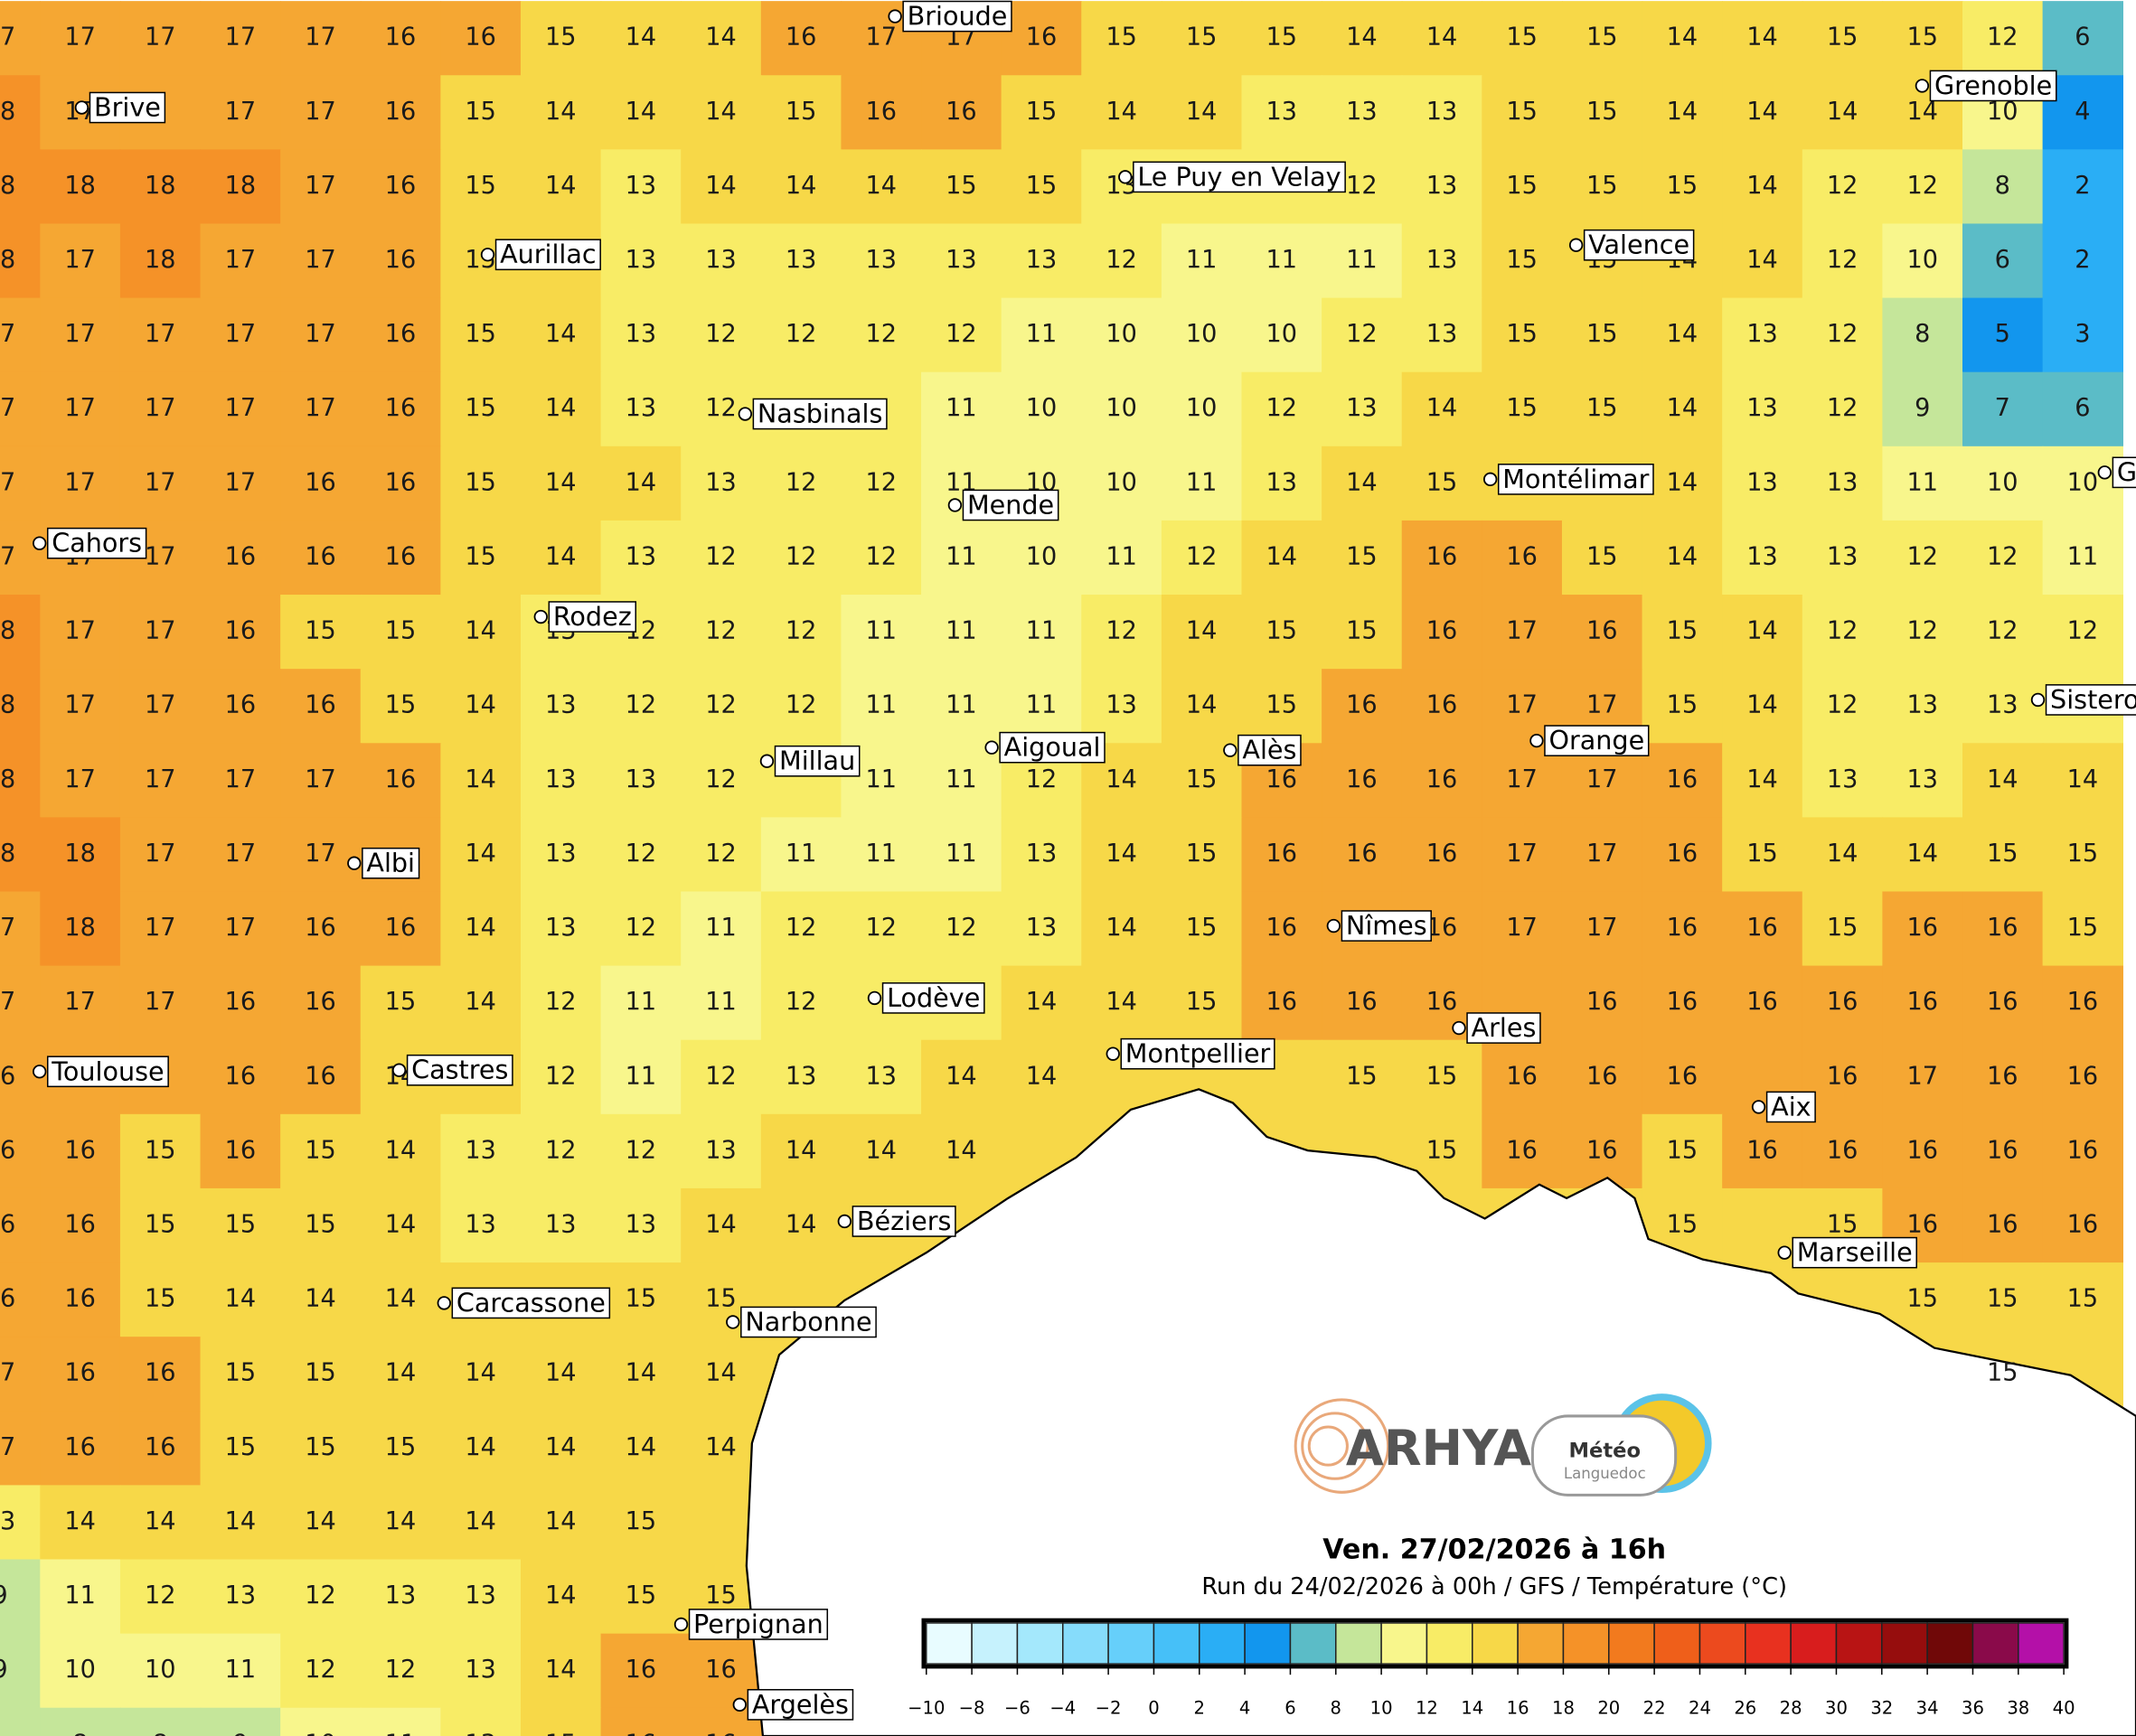 Image resolution: width=2136 pixels, height=1736 pixels. What do you see at coordinates (1017, 1707) in the screenshot?
I see `colorbar-tick-label: −6` at bounding box center [1017, 1707].